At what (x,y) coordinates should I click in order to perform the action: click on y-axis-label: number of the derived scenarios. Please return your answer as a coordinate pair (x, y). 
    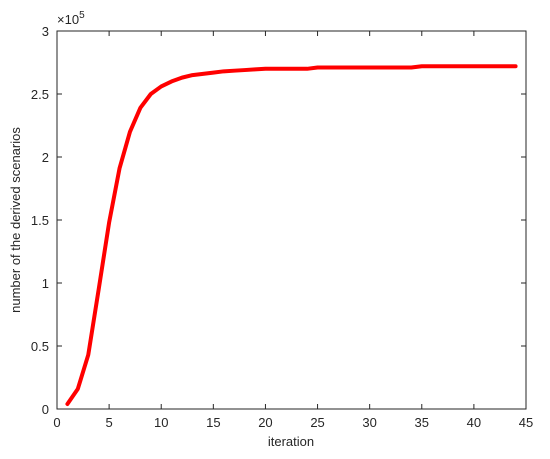
    Looking at the image, I should click on (15, 220).